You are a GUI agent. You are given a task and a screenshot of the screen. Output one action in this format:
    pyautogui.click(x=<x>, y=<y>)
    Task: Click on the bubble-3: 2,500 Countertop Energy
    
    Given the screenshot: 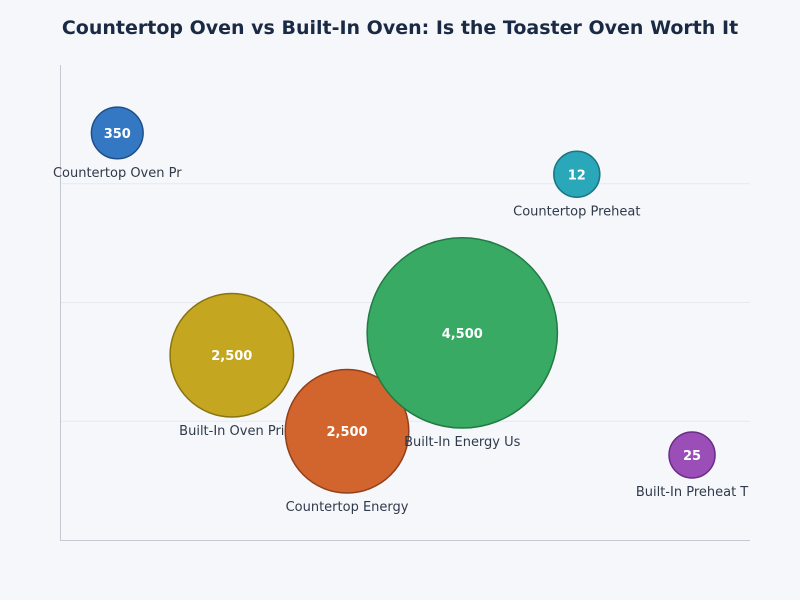 What is the action you would take?
    pyautogui.click(x=347, y=441)
    